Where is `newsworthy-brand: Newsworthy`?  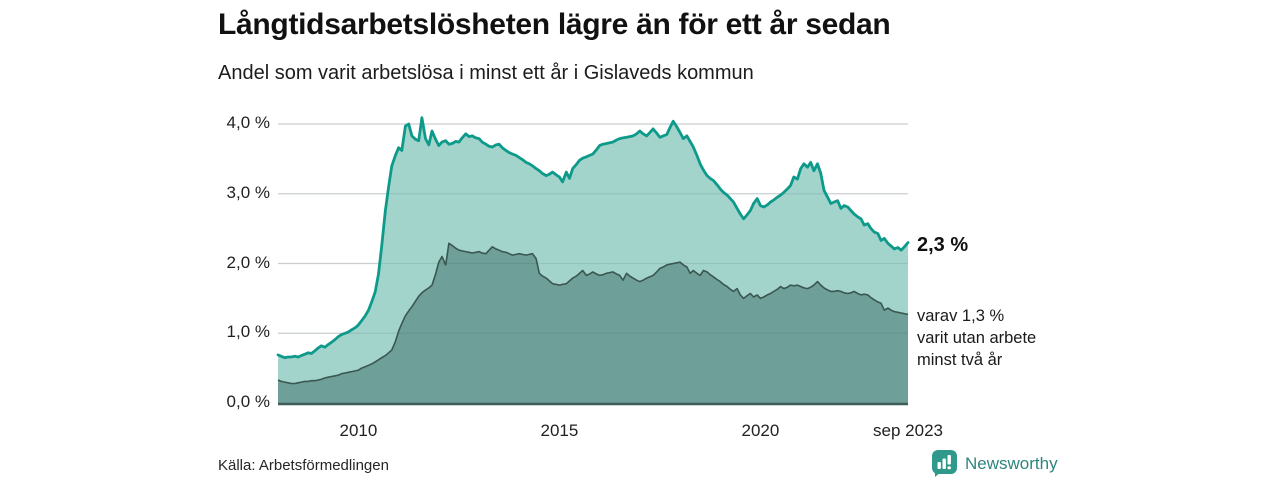 newsworthy-brand: Newsworthy is located at coordinates (994, 463).